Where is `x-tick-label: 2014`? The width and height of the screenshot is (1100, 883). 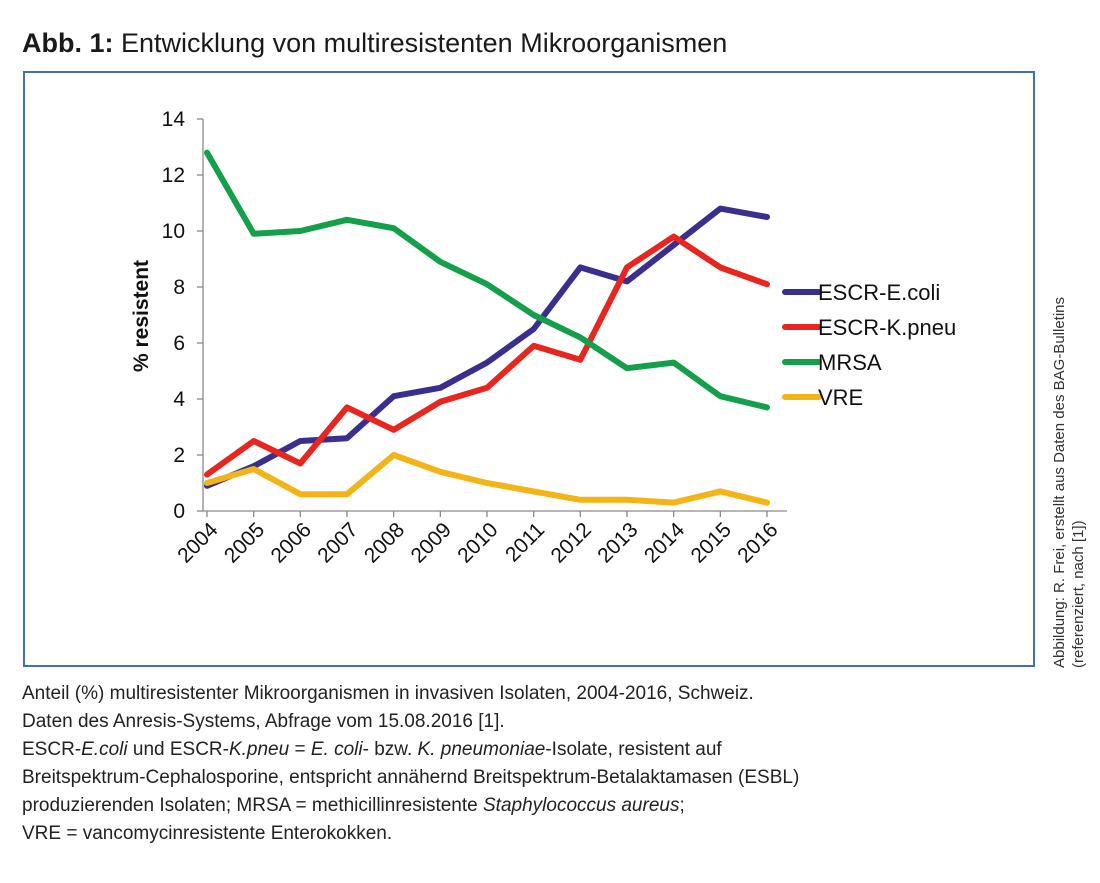
x-tick-label: 2014 is located at coordinates (665, 543).